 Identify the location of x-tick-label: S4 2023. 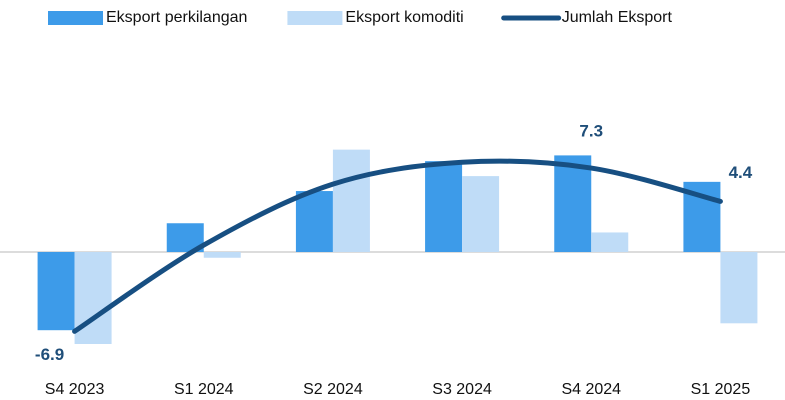
(75, 389).